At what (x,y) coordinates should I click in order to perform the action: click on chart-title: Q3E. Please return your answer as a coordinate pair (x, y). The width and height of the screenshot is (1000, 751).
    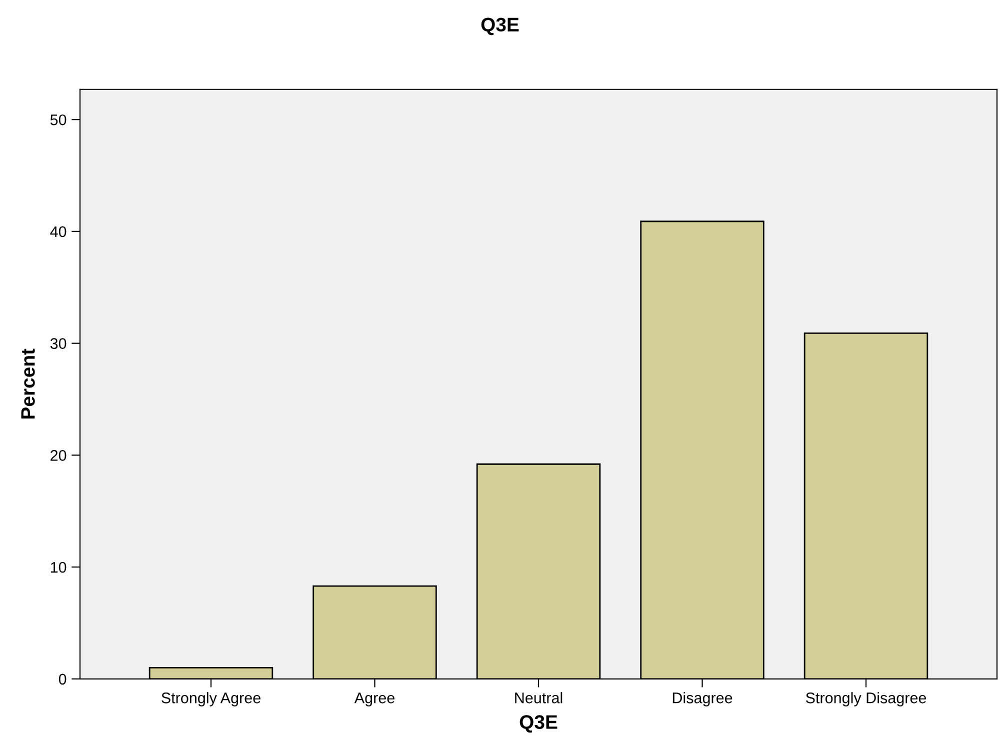
    Looking at the image, I should click on (500, 27).